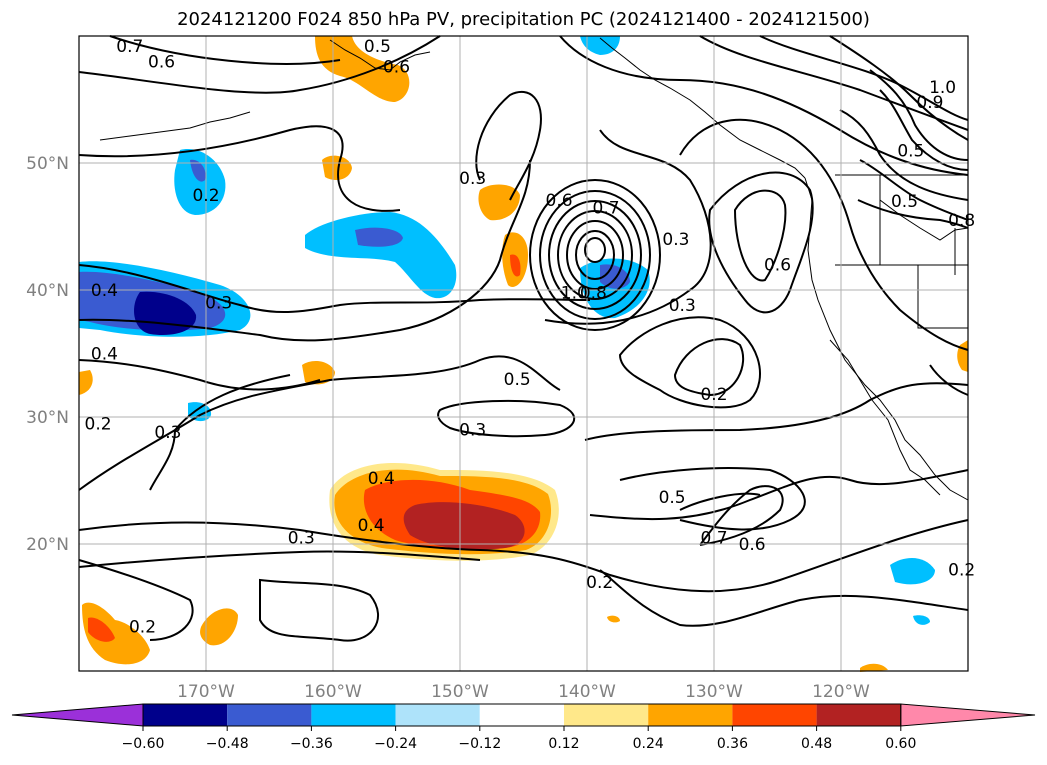 The width and height of the screenshot is (1047, 765). What do you see at coordinates (47, 545) in the screenshot?
I see `lat-tick-label: 20°N` at bounding box center [47, 545].